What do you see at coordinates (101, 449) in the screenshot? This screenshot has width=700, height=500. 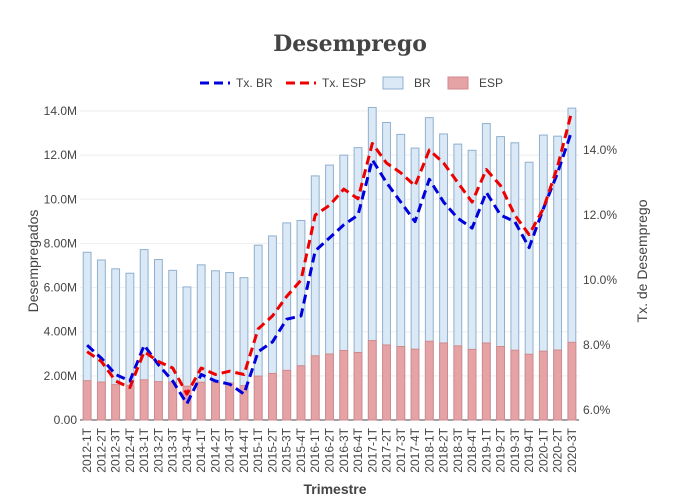 I see `x-tick-label: 2012-2T` at bounding box center [101, 449].